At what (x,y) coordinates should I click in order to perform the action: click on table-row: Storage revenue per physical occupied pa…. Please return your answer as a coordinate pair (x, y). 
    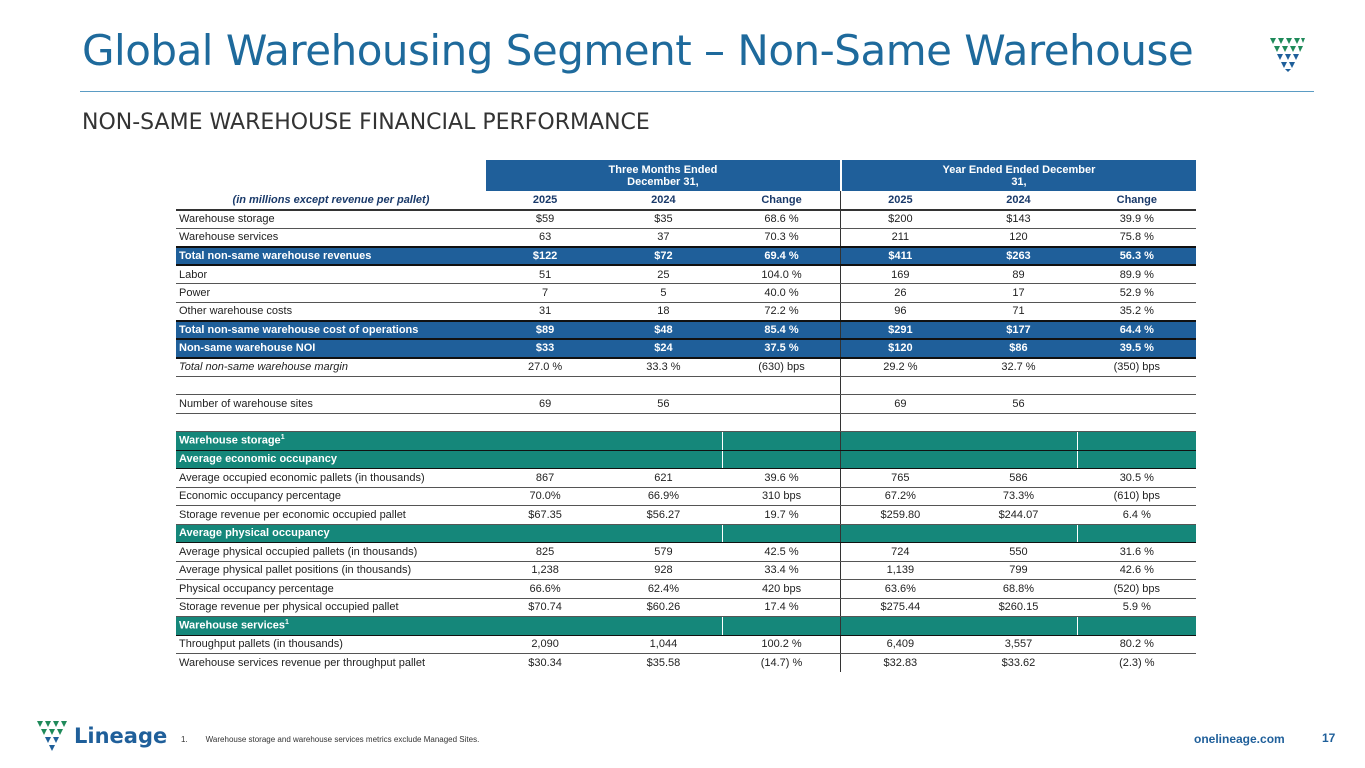
    Looking at the image, I should click on (686, 607).